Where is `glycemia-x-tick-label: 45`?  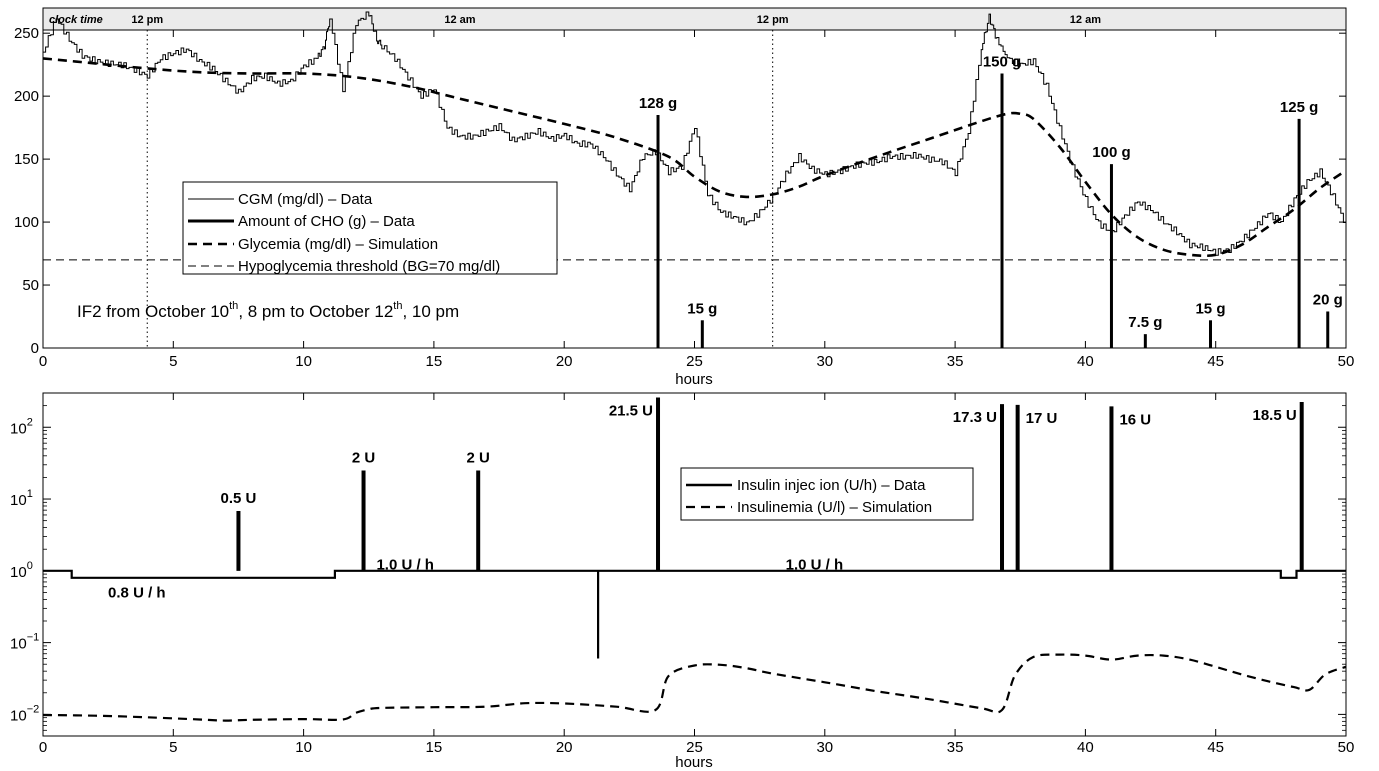 glycemia-x-tick-label: 45 is located at coordinates (1215, 361).